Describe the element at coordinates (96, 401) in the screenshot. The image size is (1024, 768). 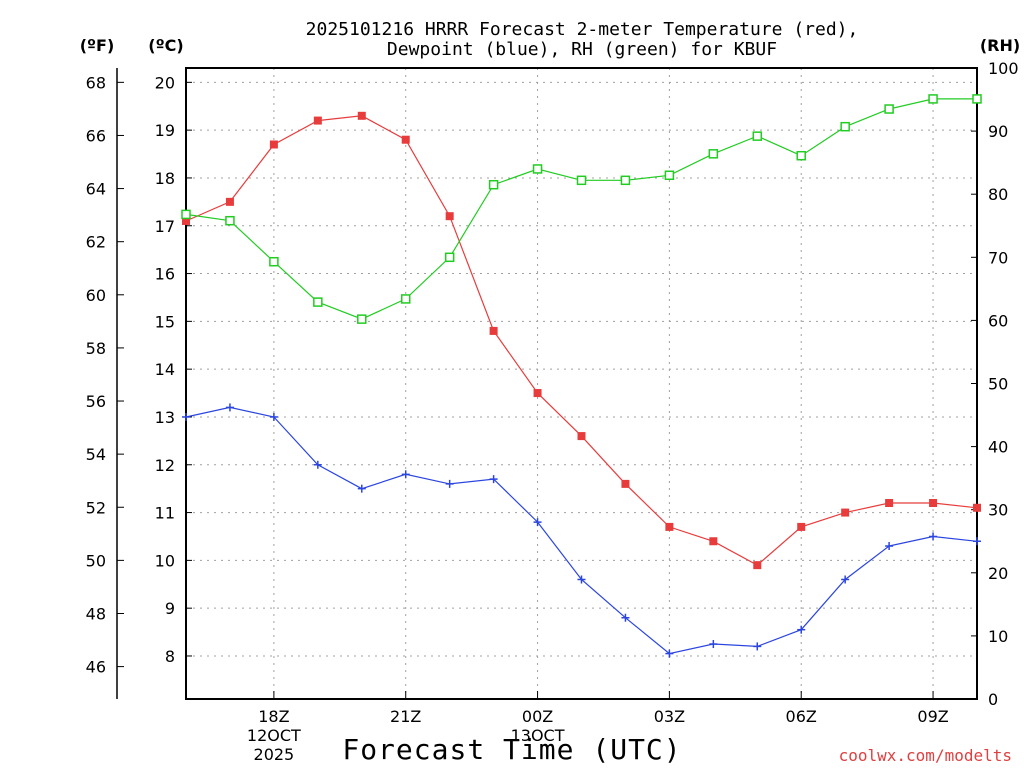
I see `fahrenheit-tick-label: 56` at that location.